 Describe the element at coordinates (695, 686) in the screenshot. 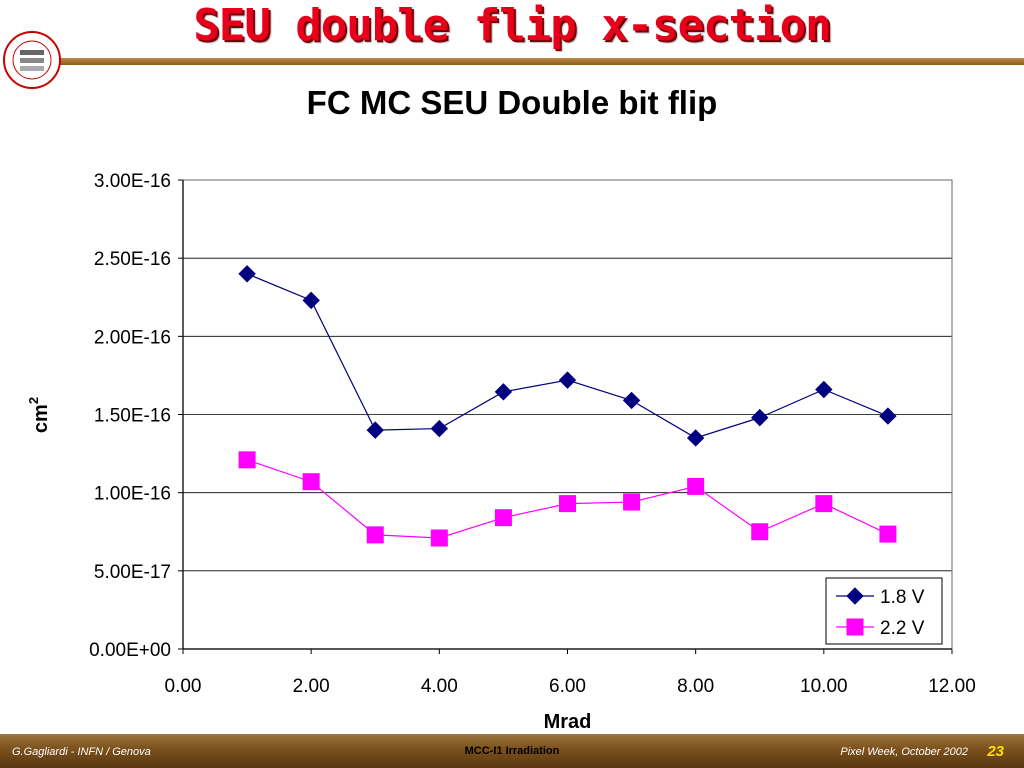

I see `x-tick-label: 8.00` at that location.